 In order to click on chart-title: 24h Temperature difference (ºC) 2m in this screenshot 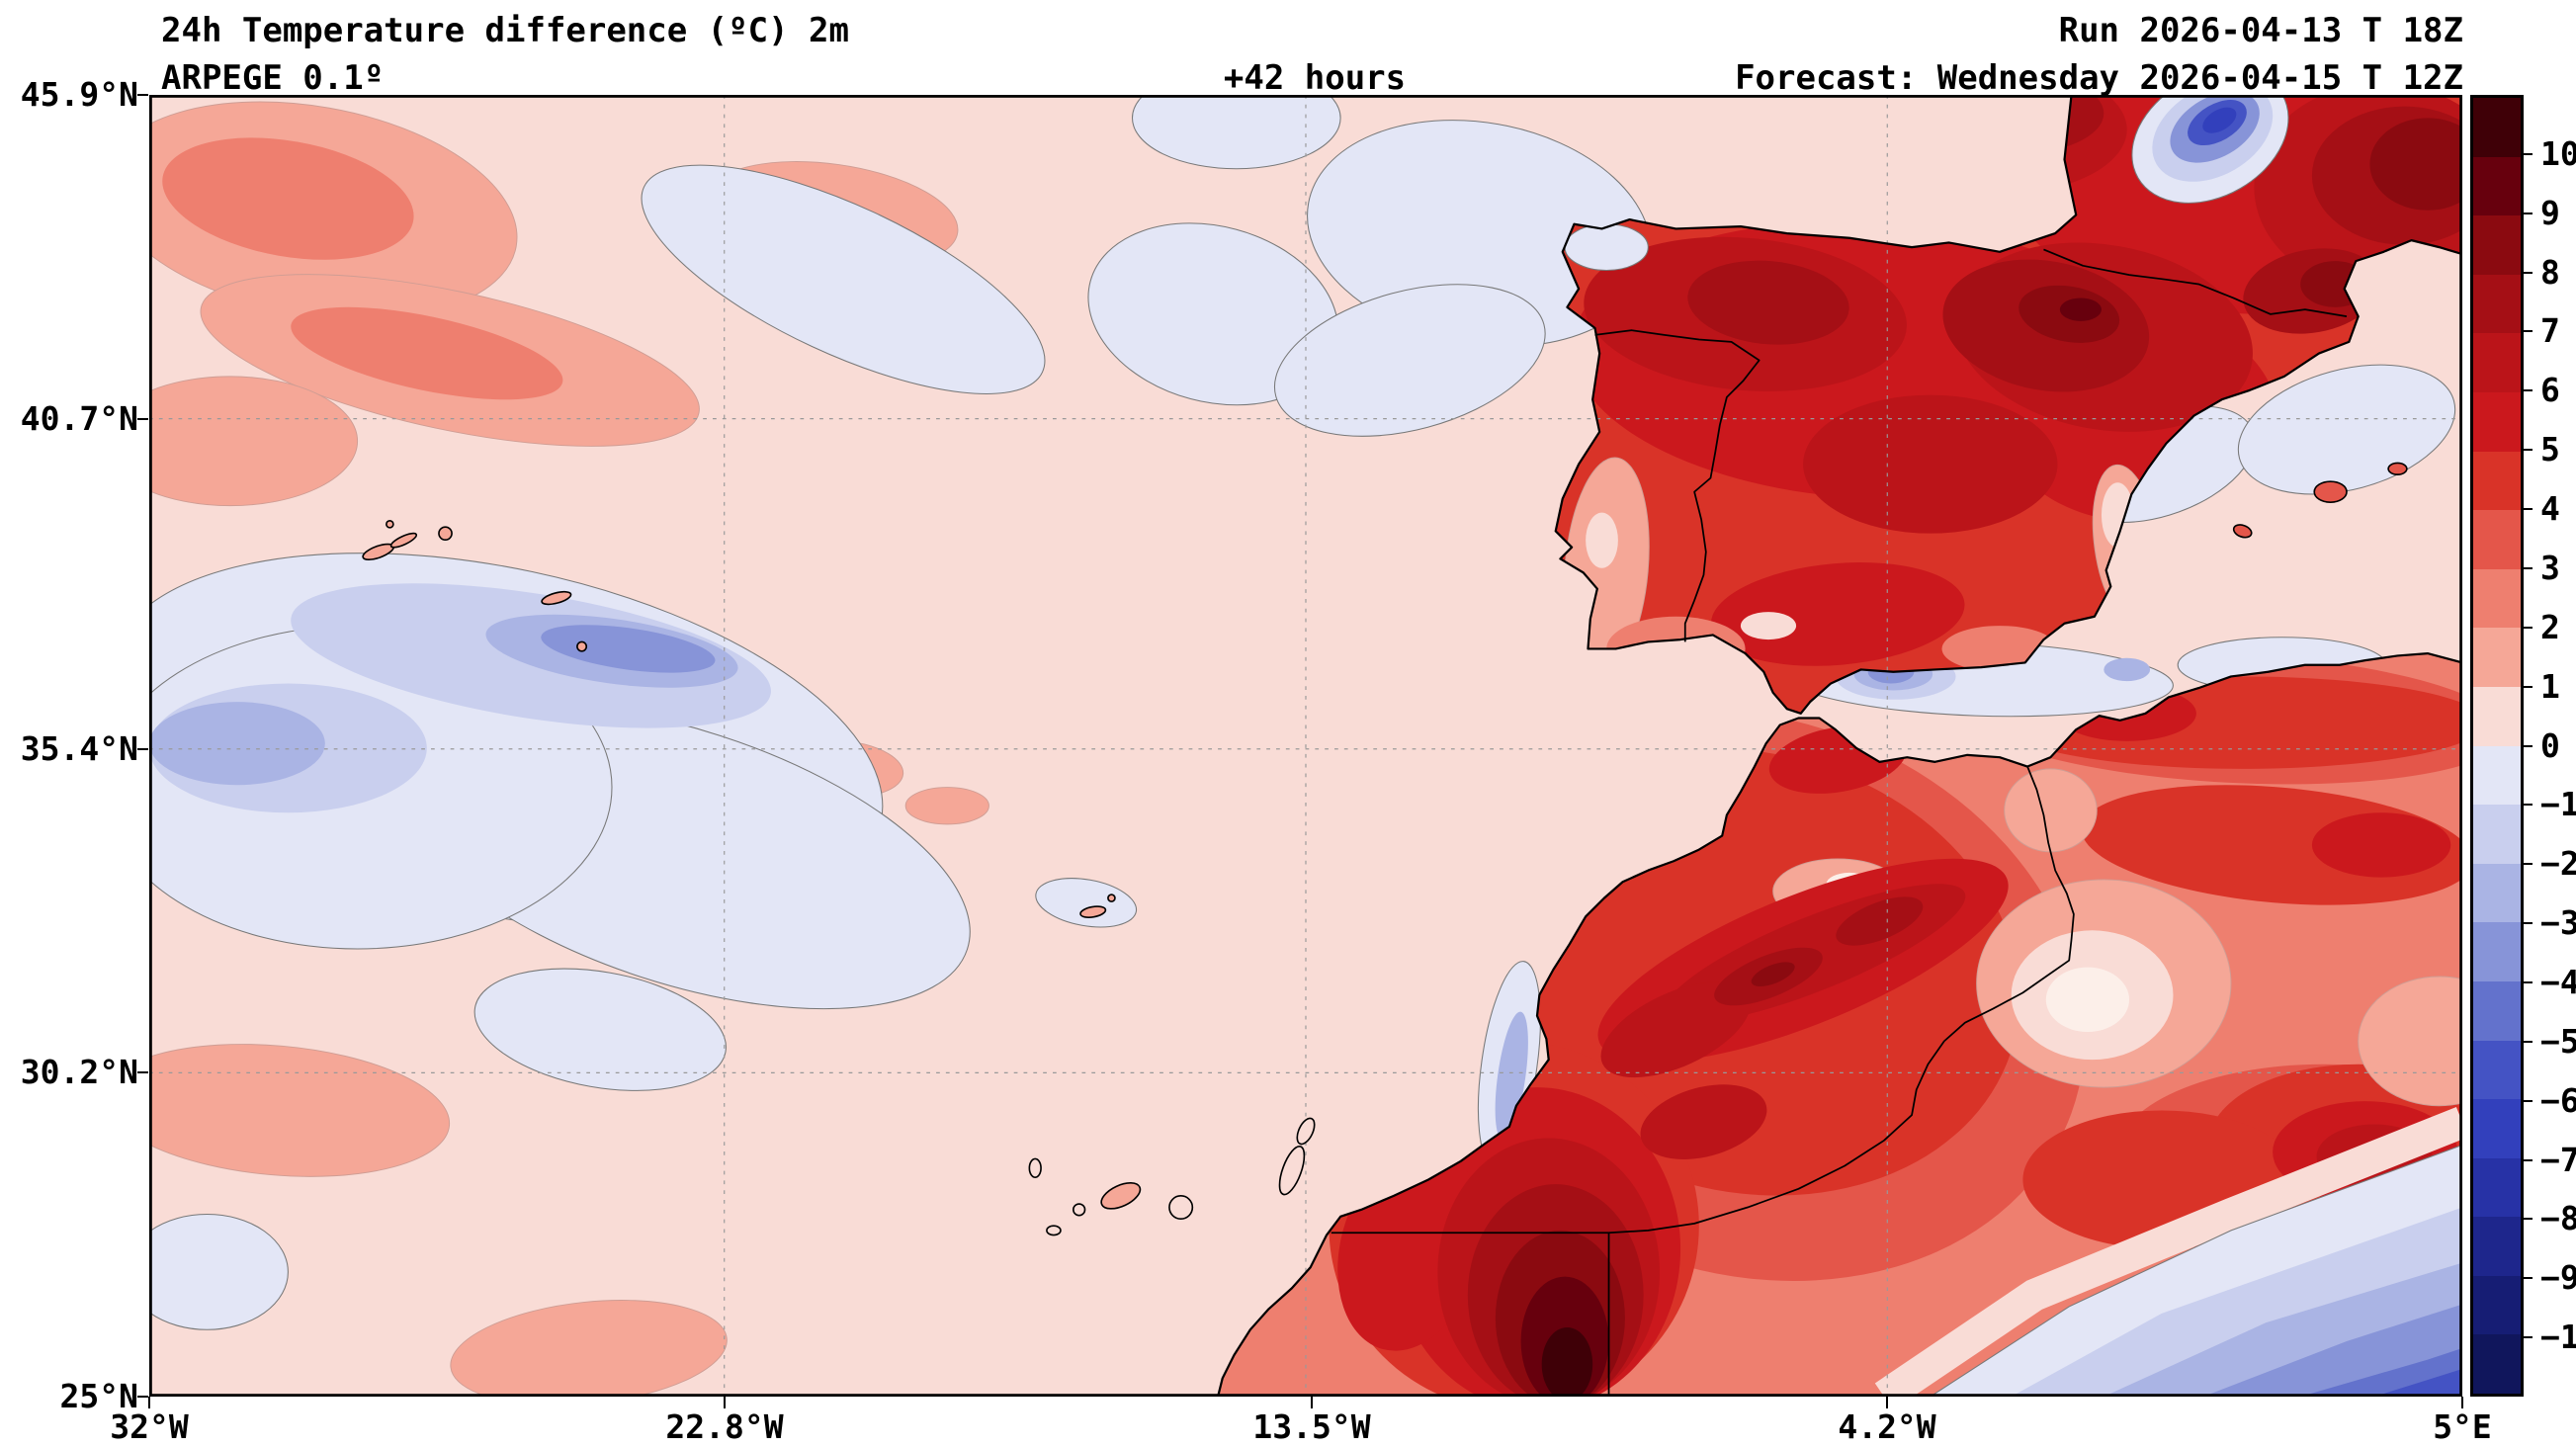, I will do `click(505, 30)`.